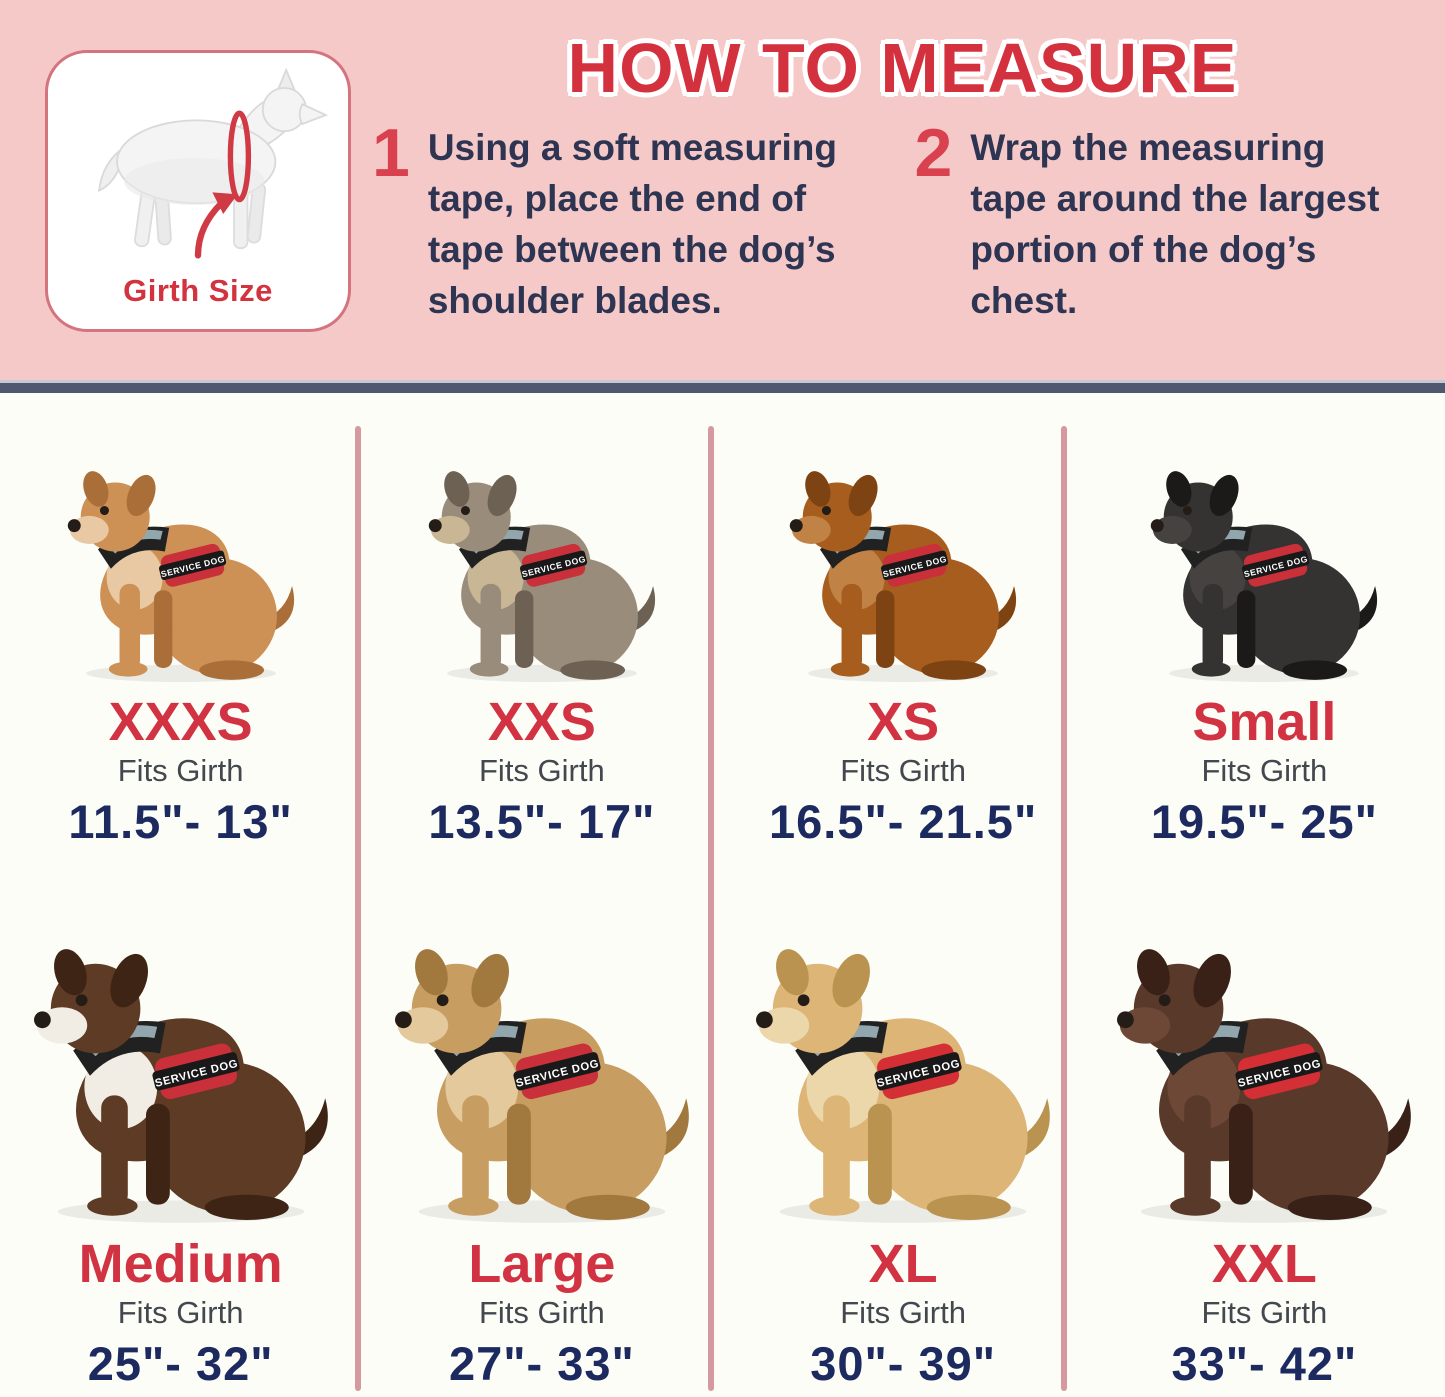 This screenshot has width=1445, height=1397. Describe the element at coordinates (313, 114) in the screenshot. I see `dog-muzzle` at that location.